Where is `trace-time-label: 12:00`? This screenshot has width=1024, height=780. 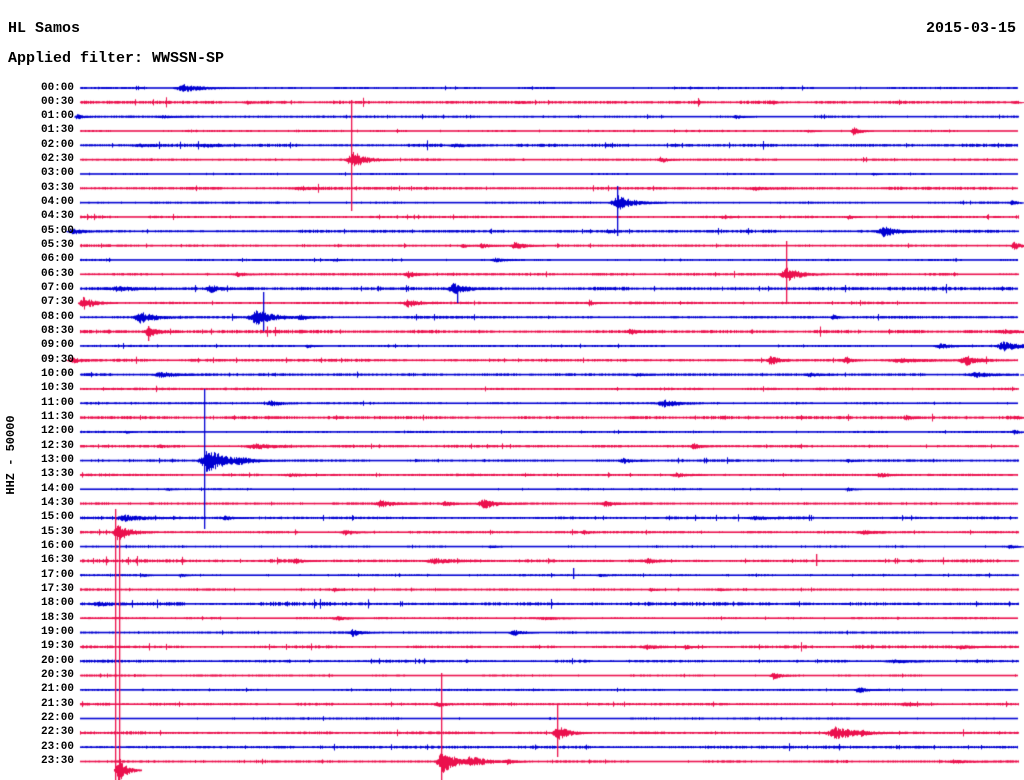
trace-time-label: 12:00 is located at coordinates (57, 431).